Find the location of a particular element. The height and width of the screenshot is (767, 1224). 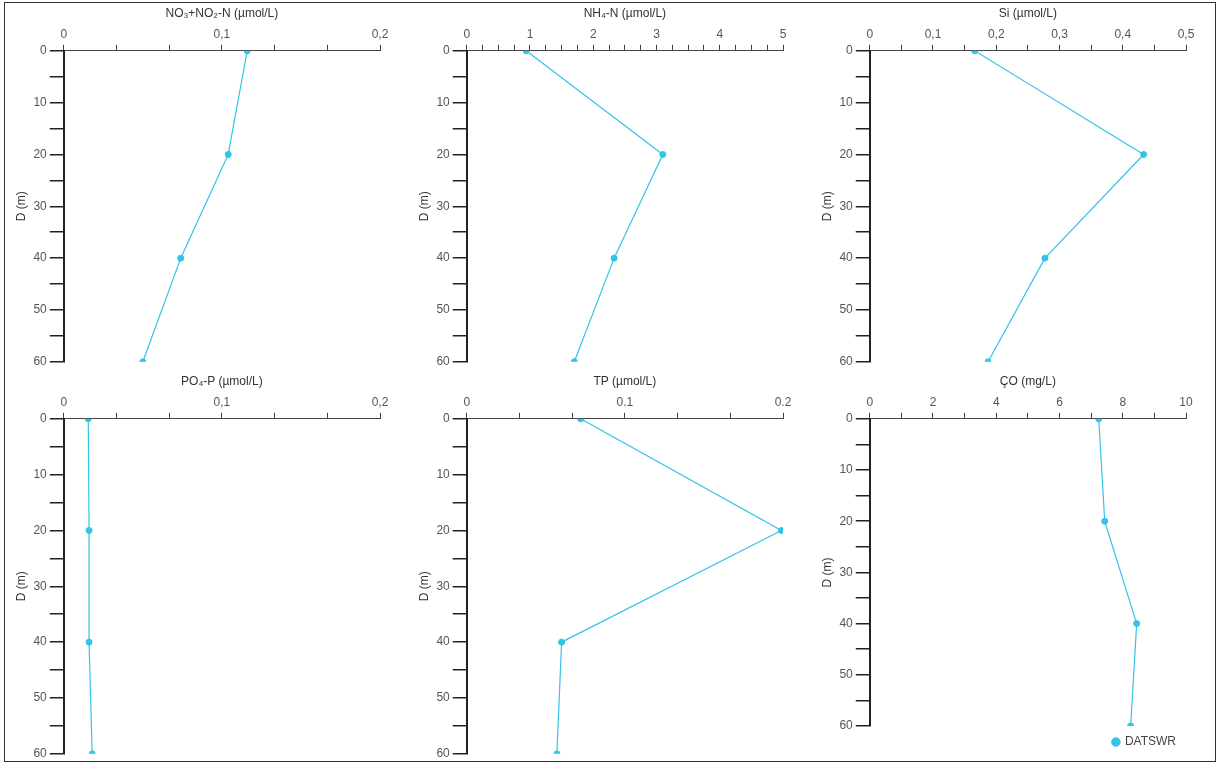

x-tick-label: 0,5 is located at coordinates (1186, 33).